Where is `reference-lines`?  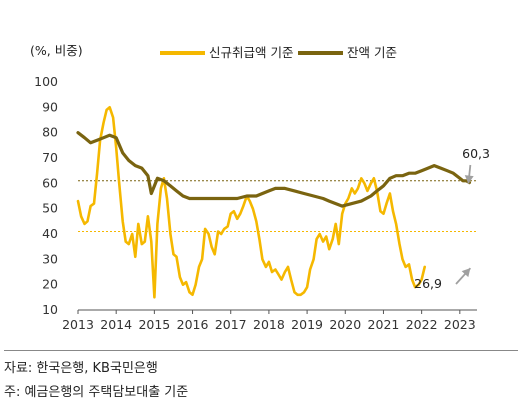 reference-lines is located at coordinates (277, 206).